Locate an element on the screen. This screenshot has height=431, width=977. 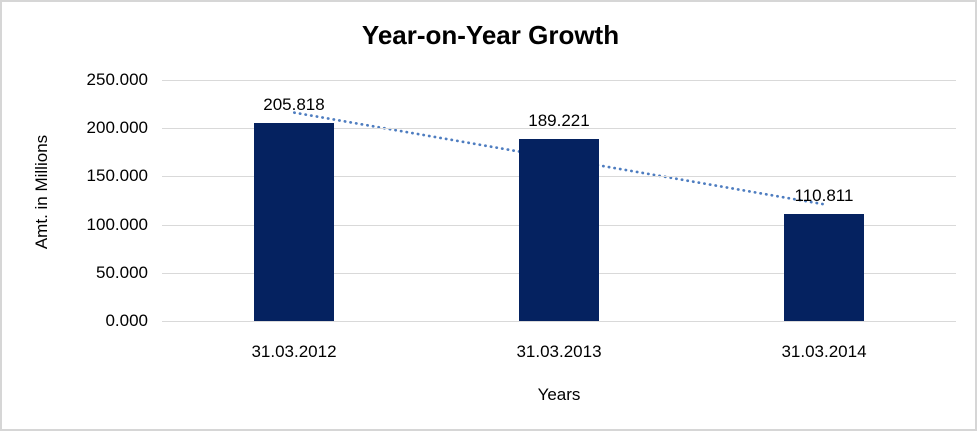
bar-value-label: 205.818 is located at coordinates (294, 104).